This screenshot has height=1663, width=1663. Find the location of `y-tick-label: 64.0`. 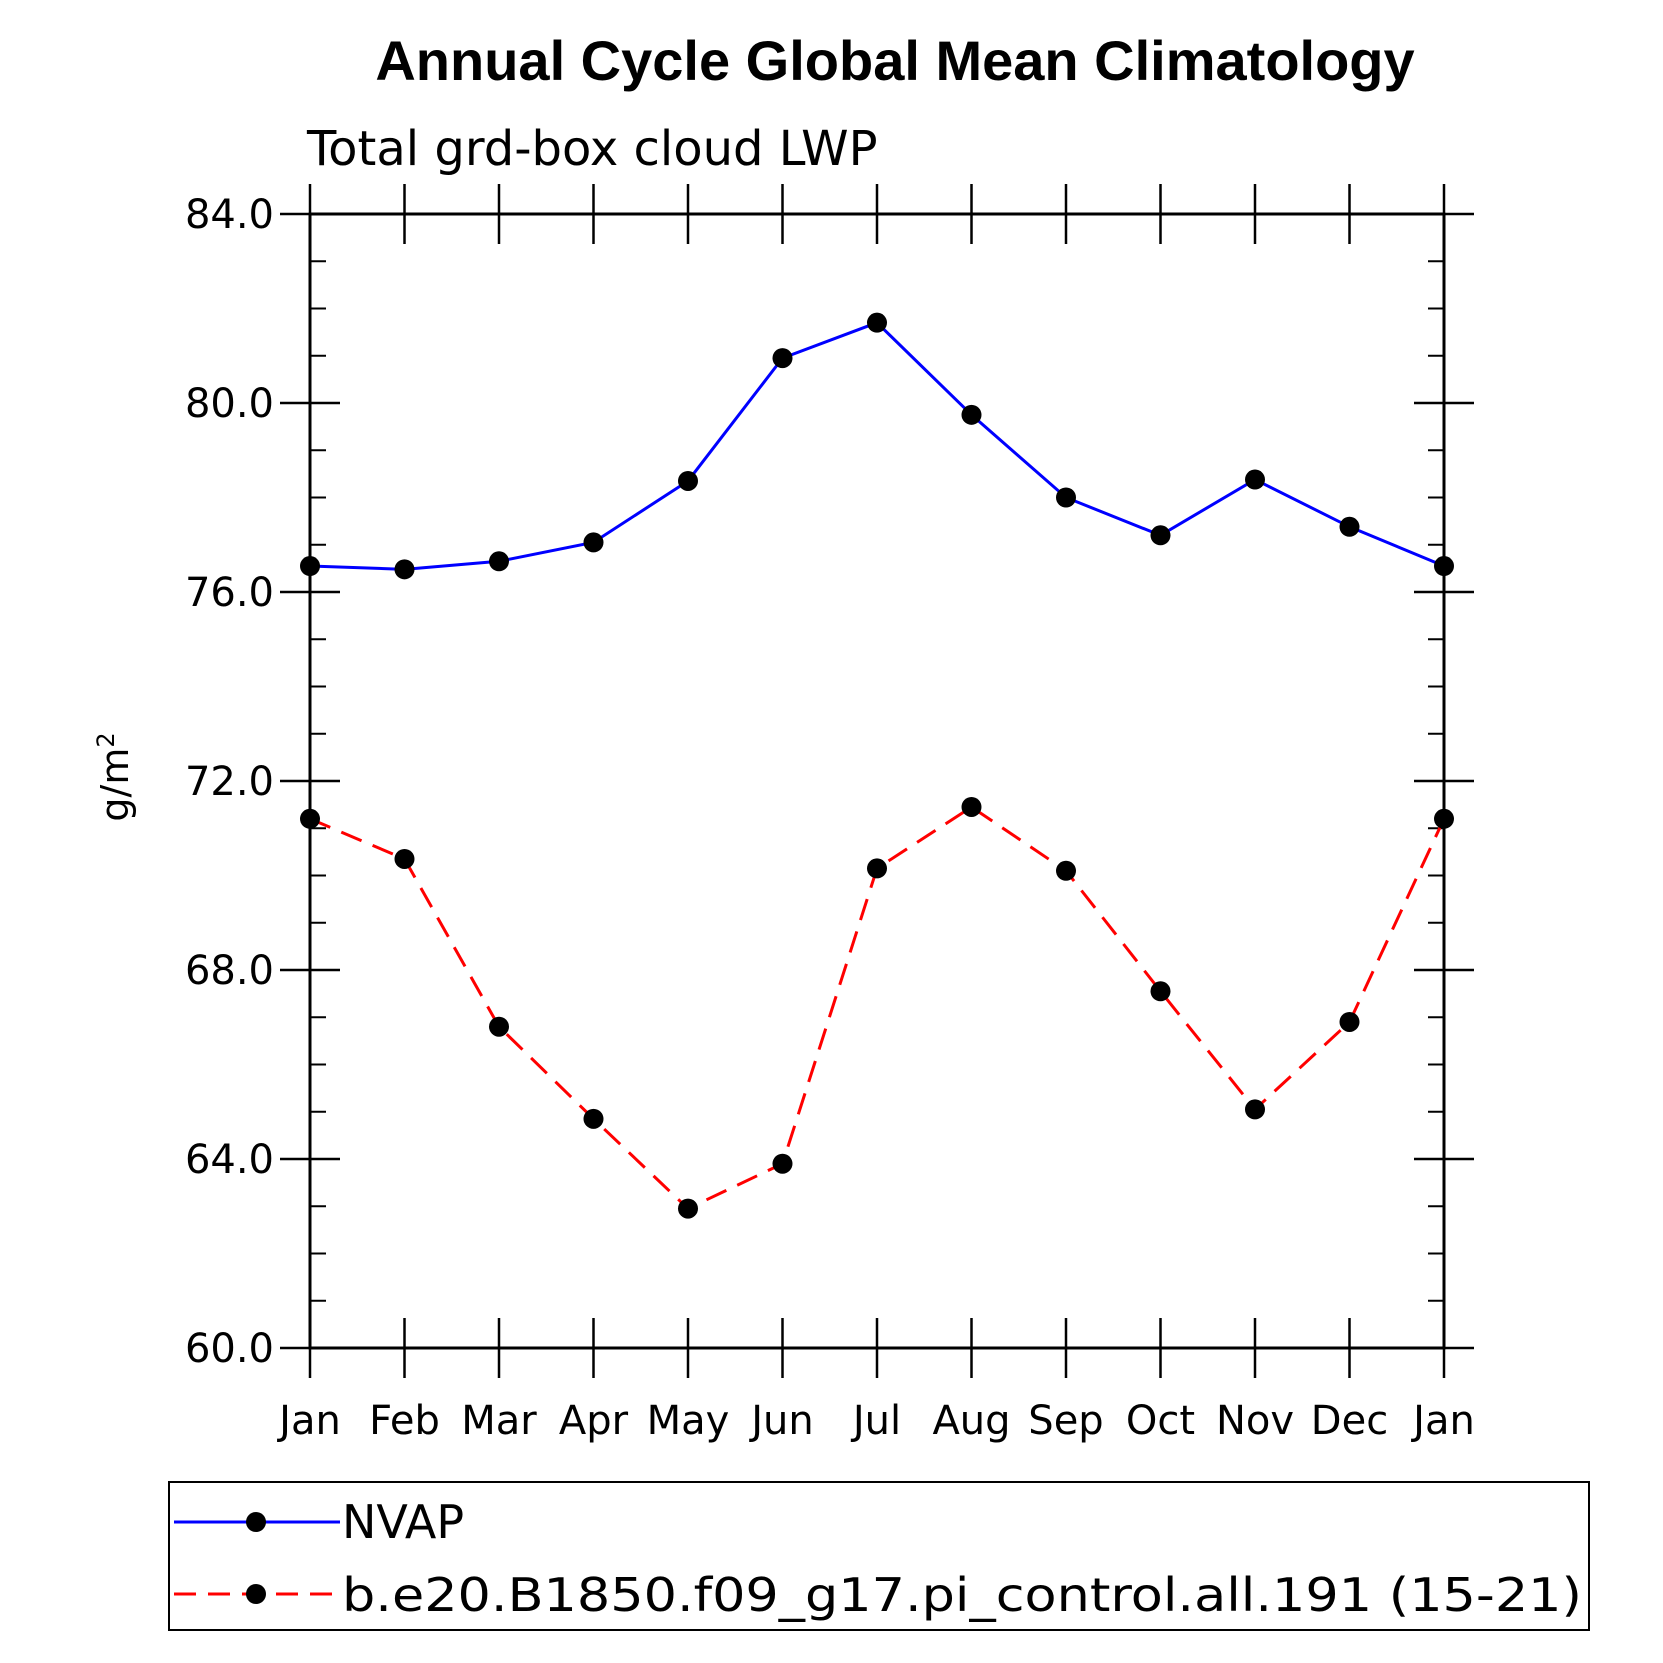

y-tick-label: 64.0 is located at coordinates (229, 1160).